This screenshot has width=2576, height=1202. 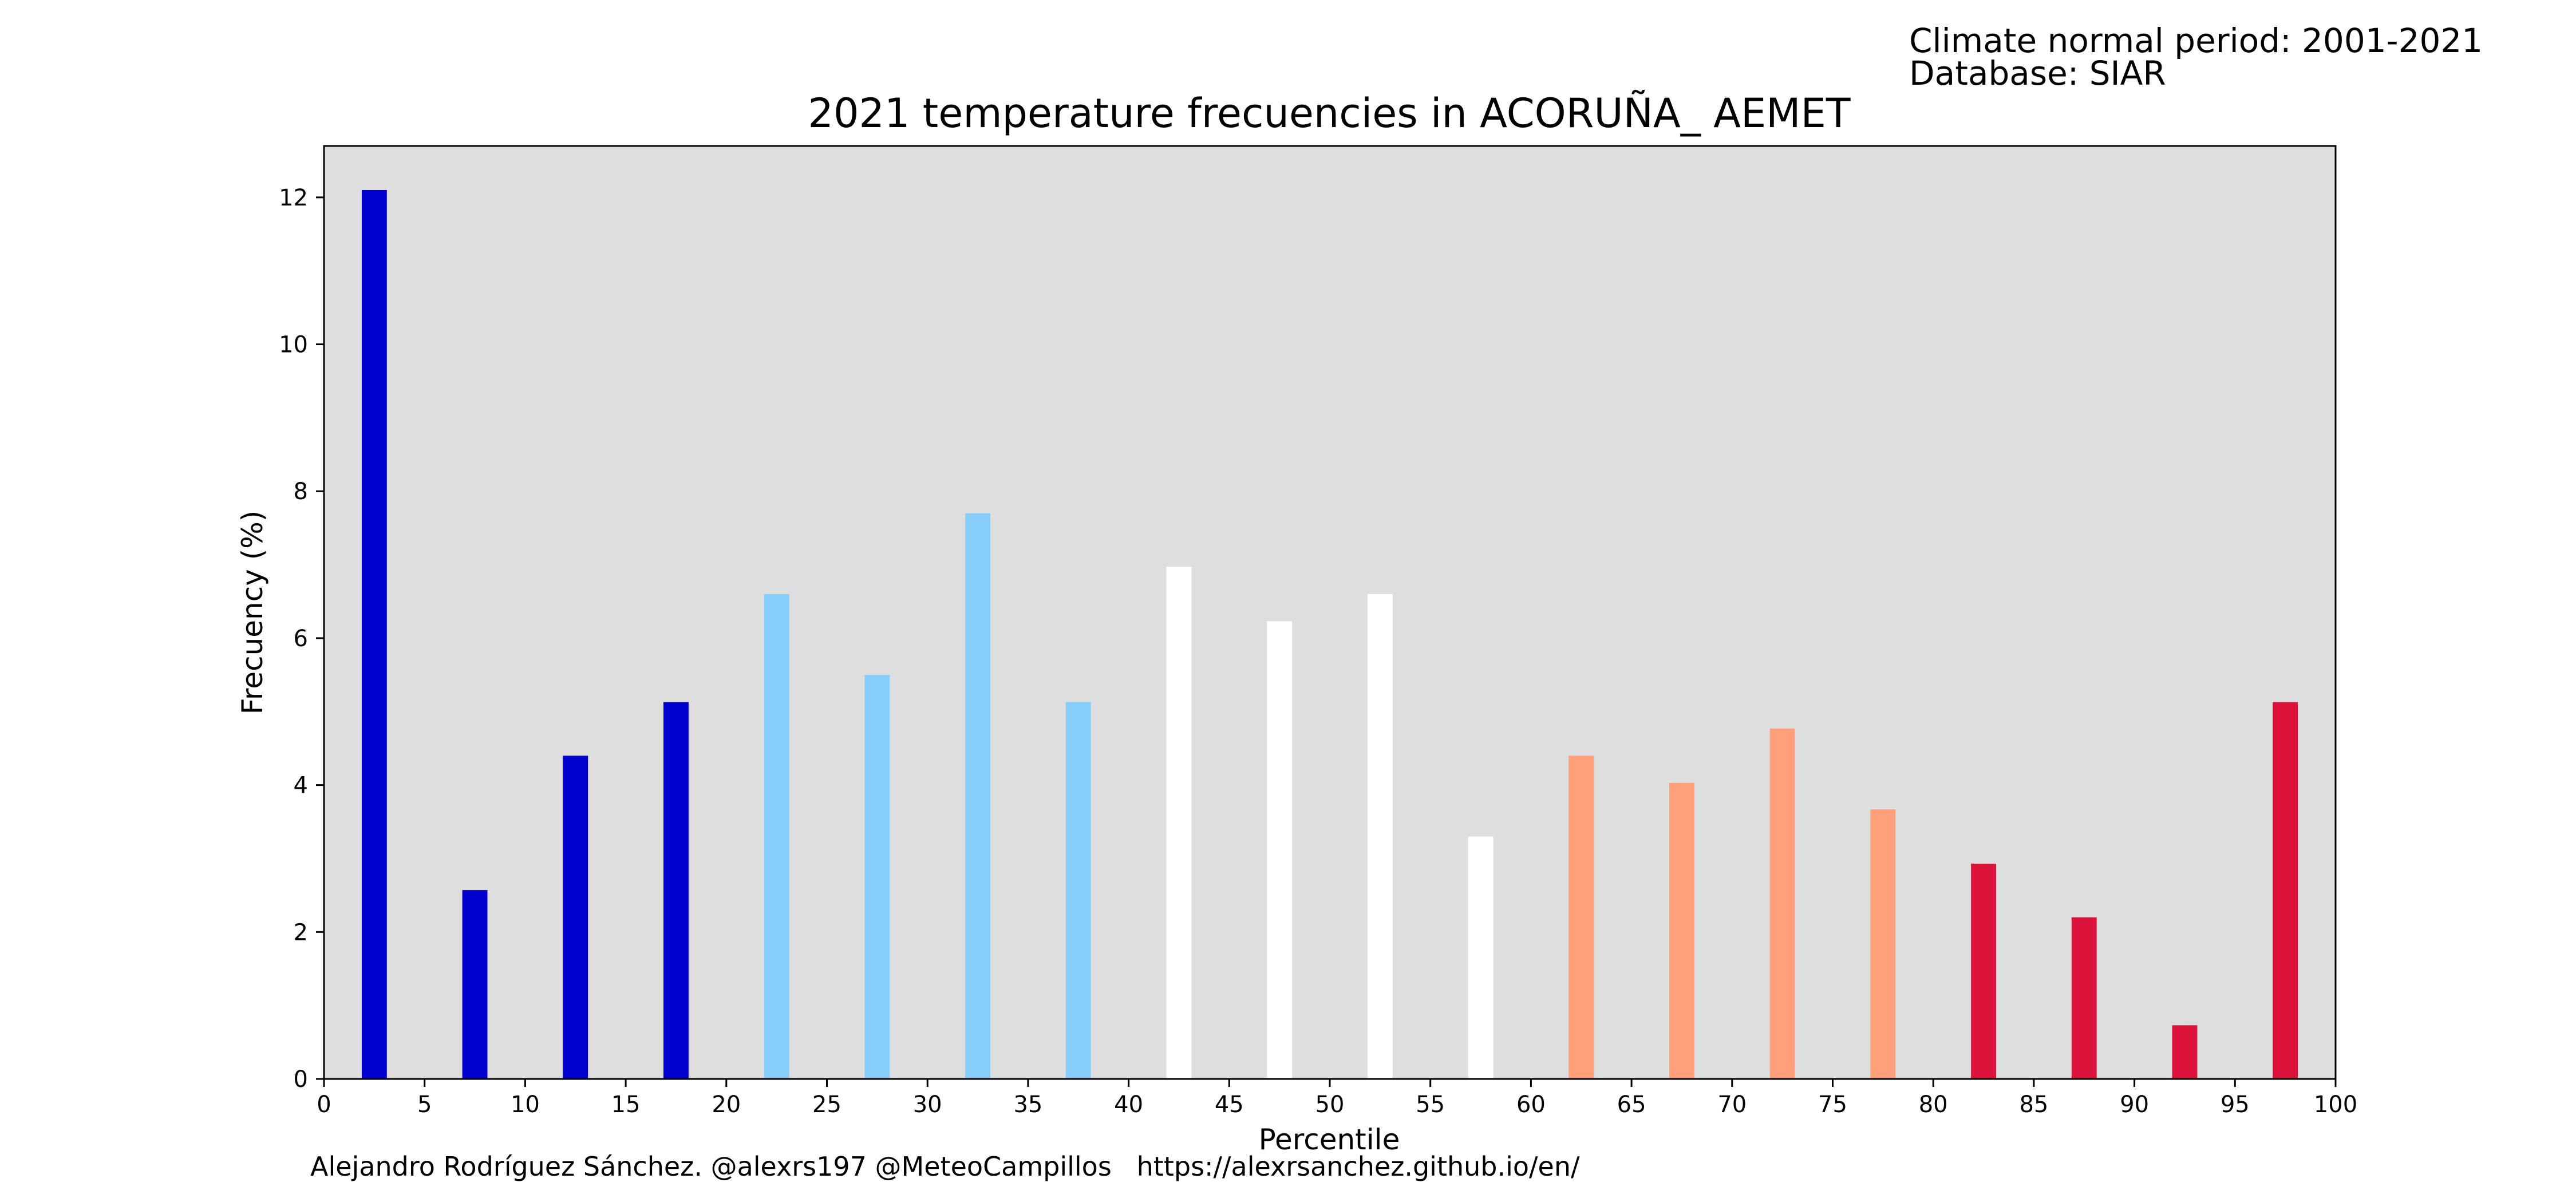 What do you see at coordinates (2033, 1105) in the screenshot?
I see `x-tick-label: 85` at bounding box center [2033, 1105].